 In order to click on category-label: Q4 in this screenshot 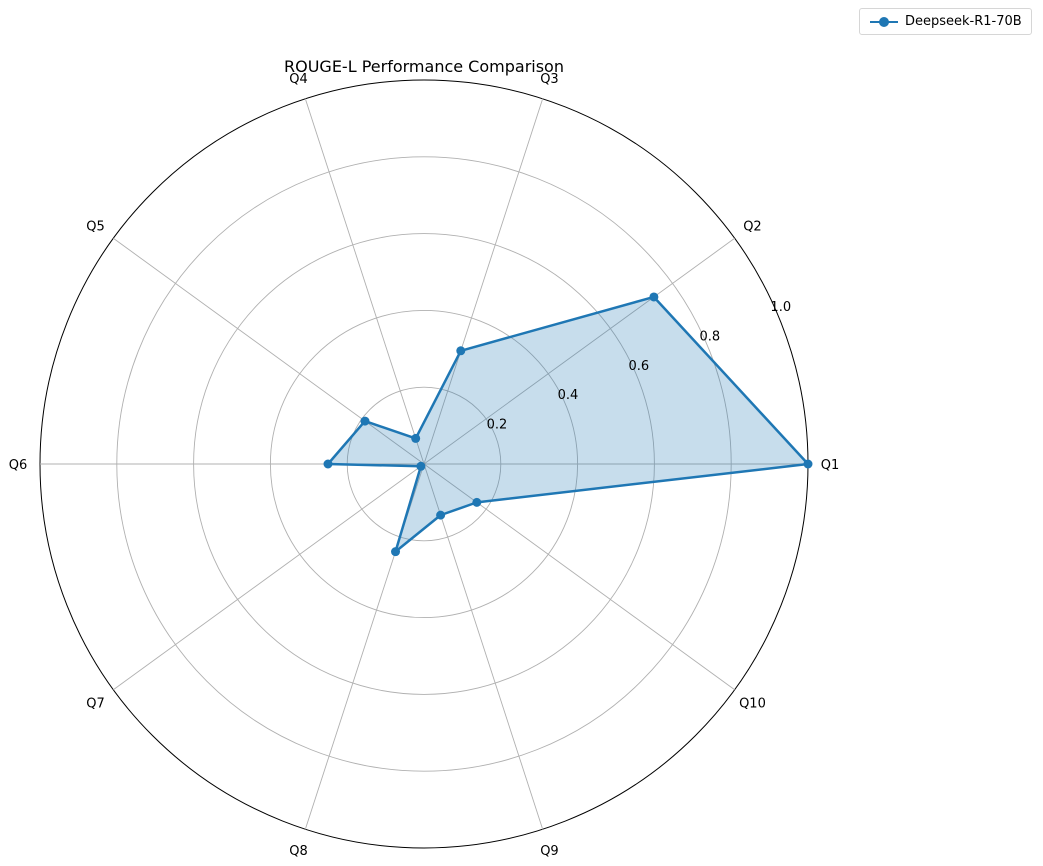, I will do `click(298, 79)`.